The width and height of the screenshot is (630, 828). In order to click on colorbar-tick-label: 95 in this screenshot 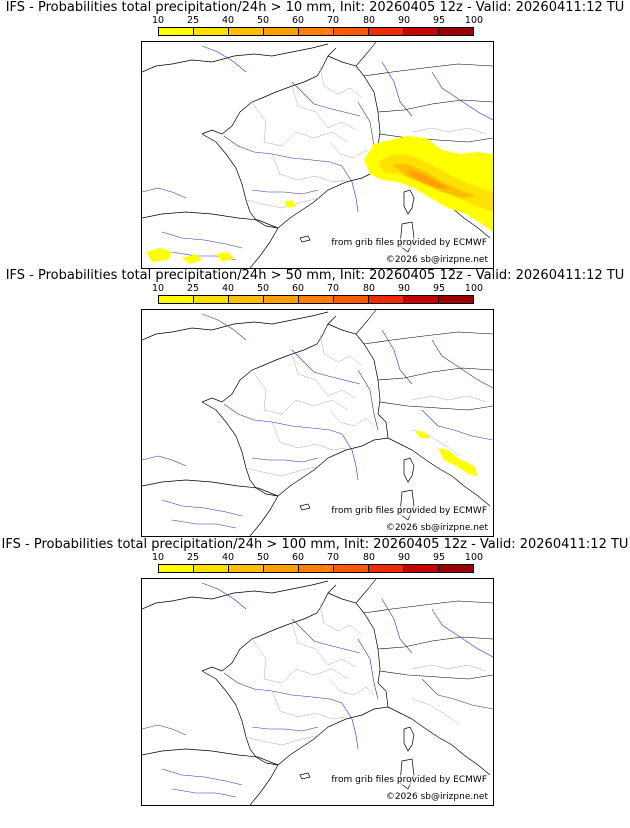, I will do `click(439, 557)`.